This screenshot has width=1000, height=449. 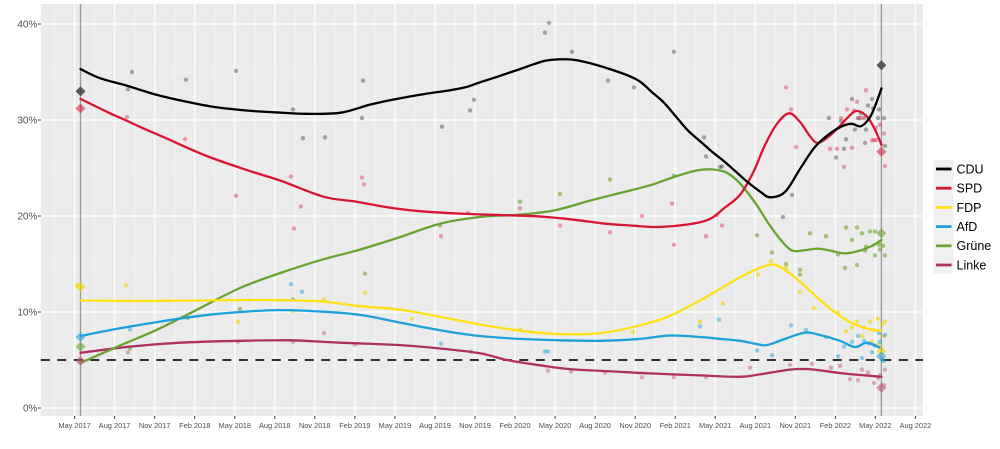 I want to click on svg-text: Aug 2019, so click(x=435, y=425).